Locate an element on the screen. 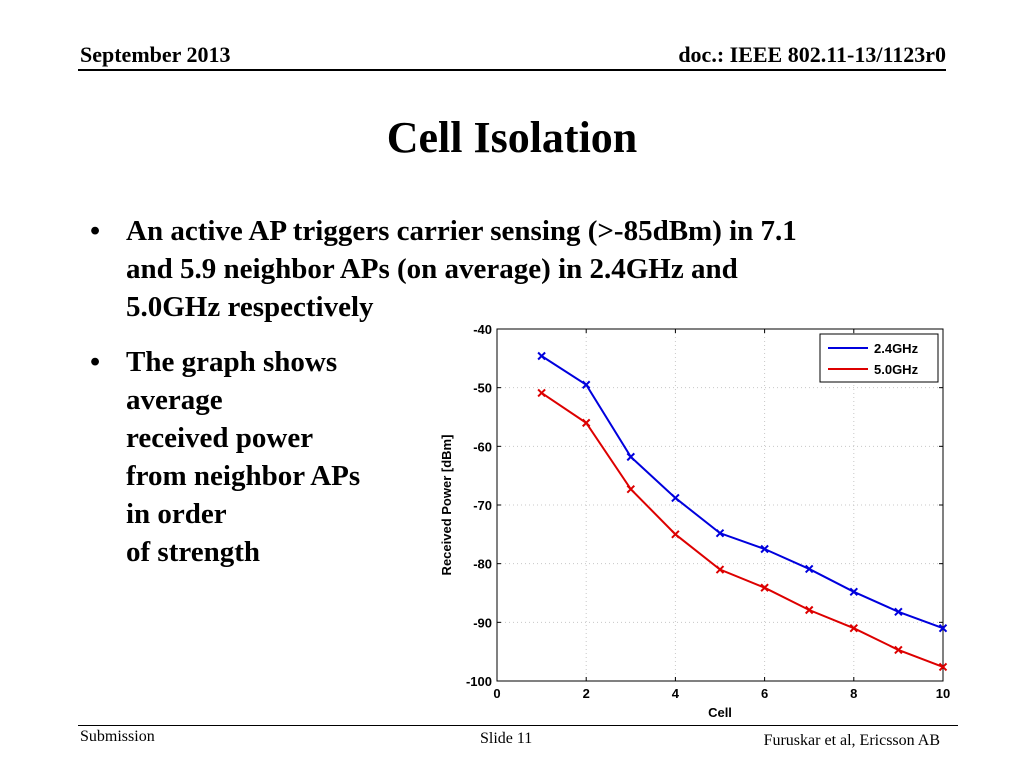  y-tick-label: -60 is located at coordinates (482, 446).